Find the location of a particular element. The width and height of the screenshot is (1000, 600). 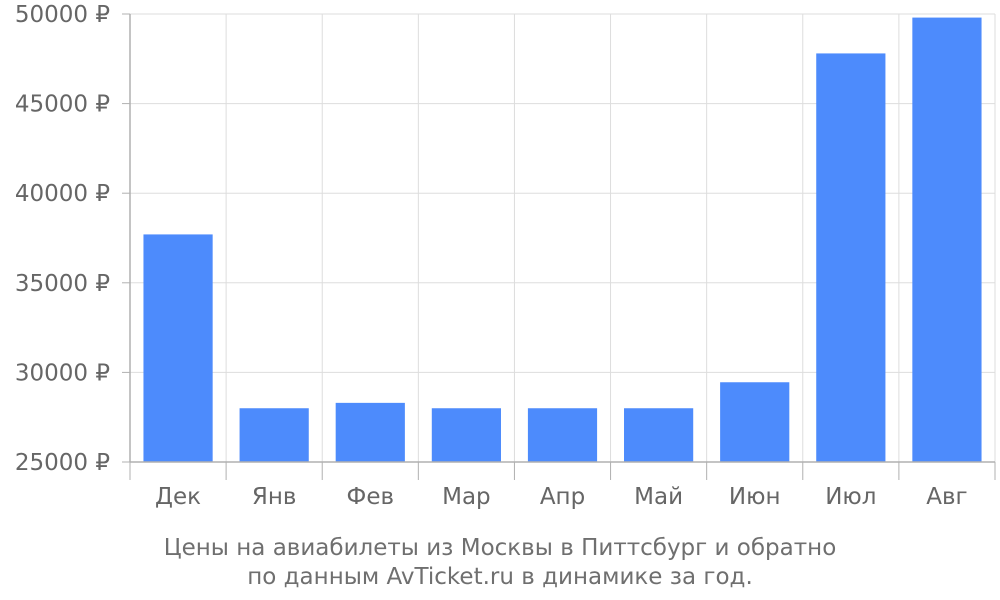

y-tick-label: 25000 ₽ is located at coordinates (62, 463).